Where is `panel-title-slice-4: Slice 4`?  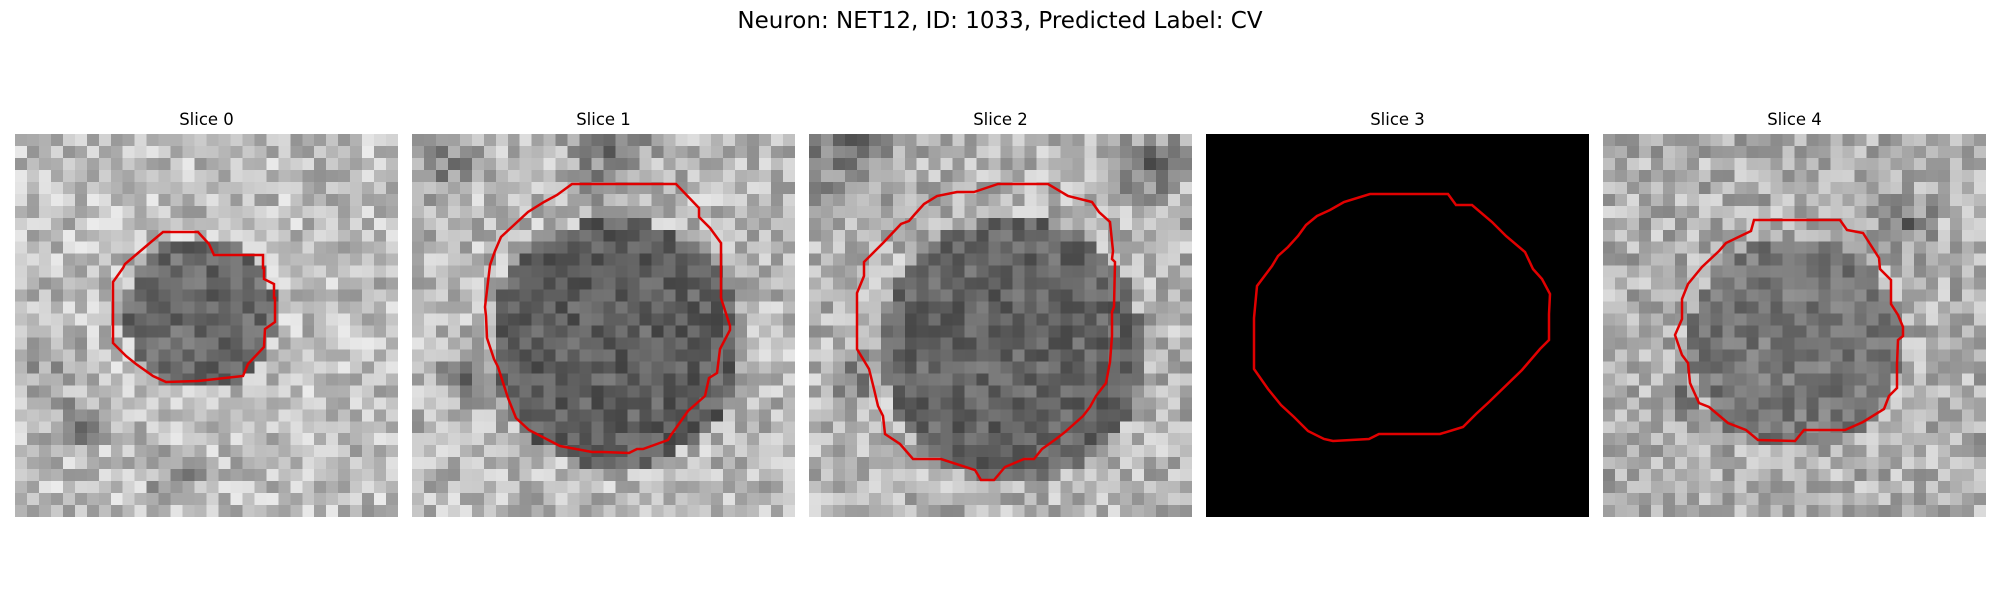
panel-title-slice-4: Slice 4 is located at coordinates (1794, 119).